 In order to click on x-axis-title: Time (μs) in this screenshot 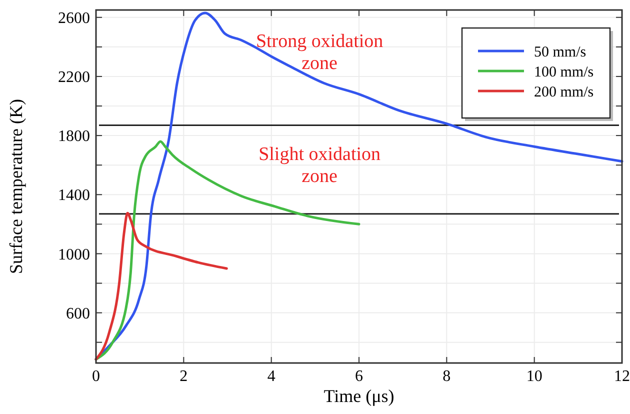, I will do `click(359, 396)`.